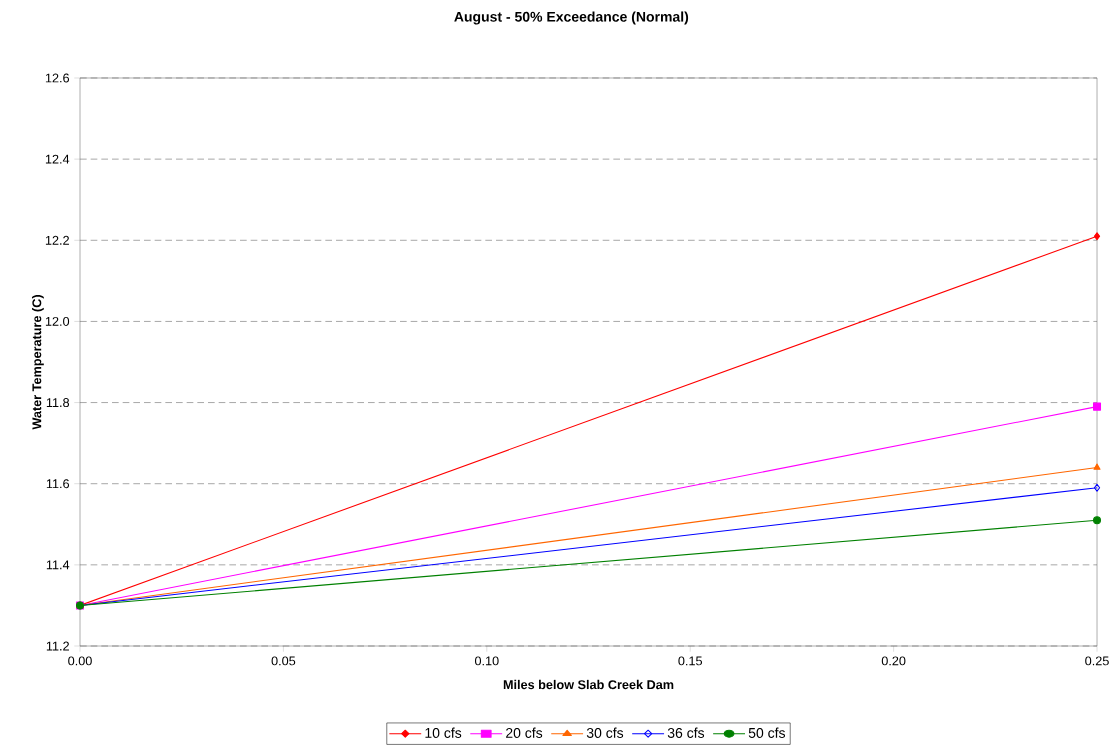  I want to click on x-tick-label: 0.20, so click(893, 661).